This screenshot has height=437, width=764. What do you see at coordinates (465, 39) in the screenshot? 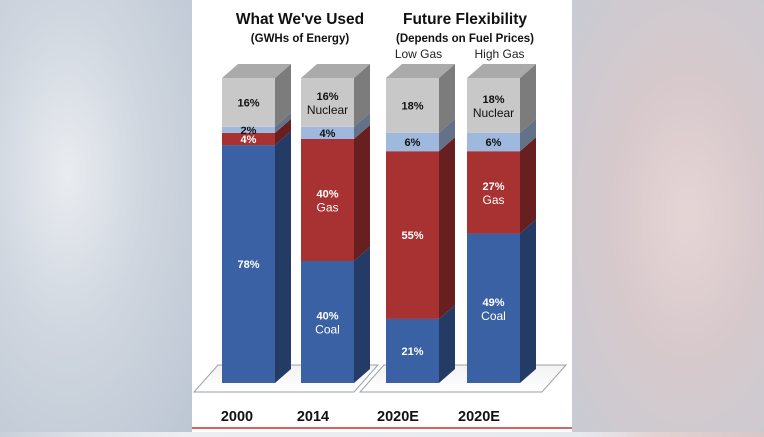
I see `heading-right-subtitle: (Depends on Fuel Prices)` at bounding box center [465, 39].